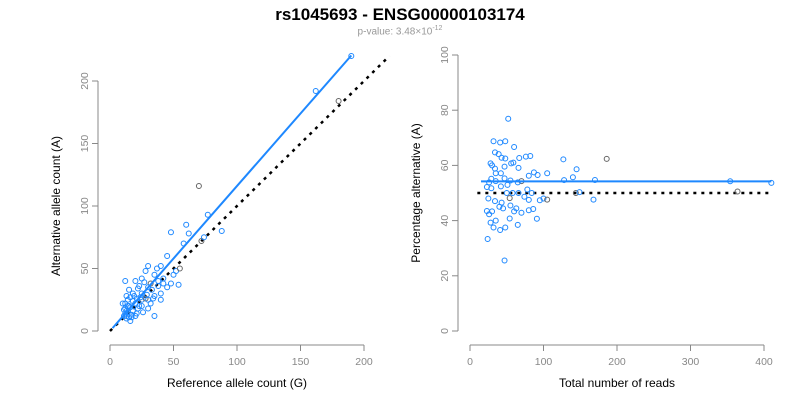 Image resolution: width=800 pixels, height=400 pixels. What do you see at coordinates (764, 362) in the screenshot?
I see `x-tick-label: 400` at bounding box center [764, 362].